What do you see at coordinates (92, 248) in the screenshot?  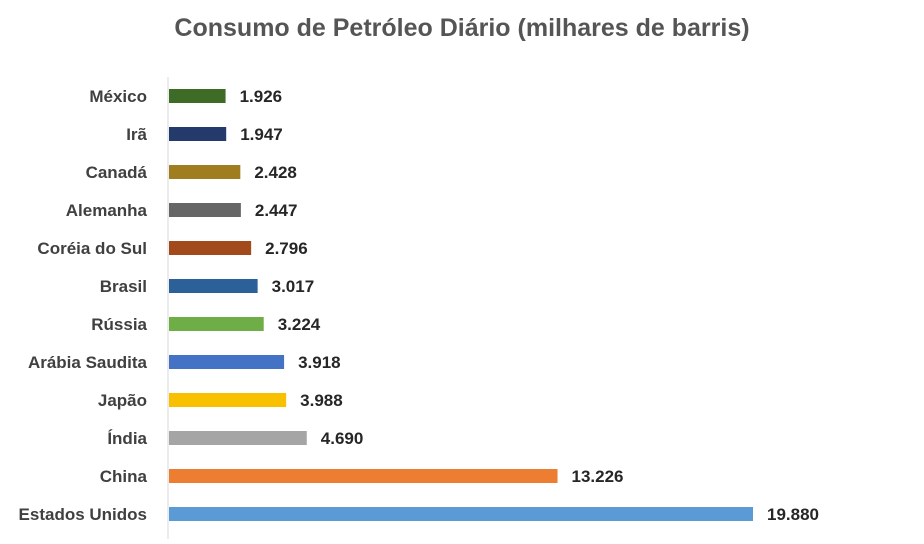 I see `category-label-coreia-do-sul: Coréia do Sul` at bounding box center [92, 248].